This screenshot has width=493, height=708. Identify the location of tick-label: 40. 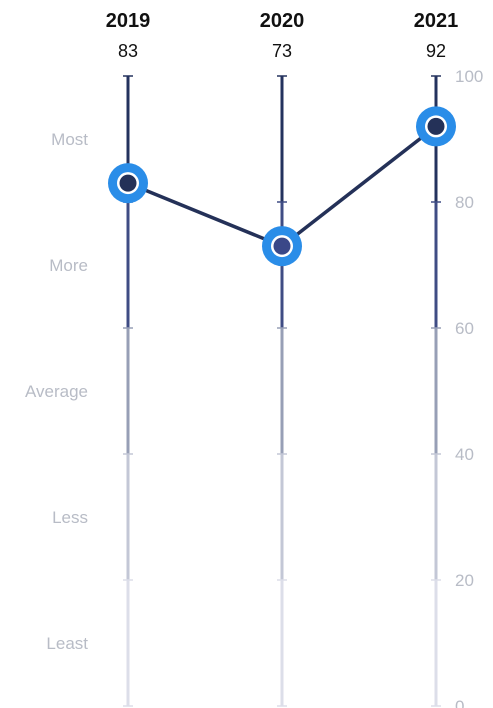
(464, 454).